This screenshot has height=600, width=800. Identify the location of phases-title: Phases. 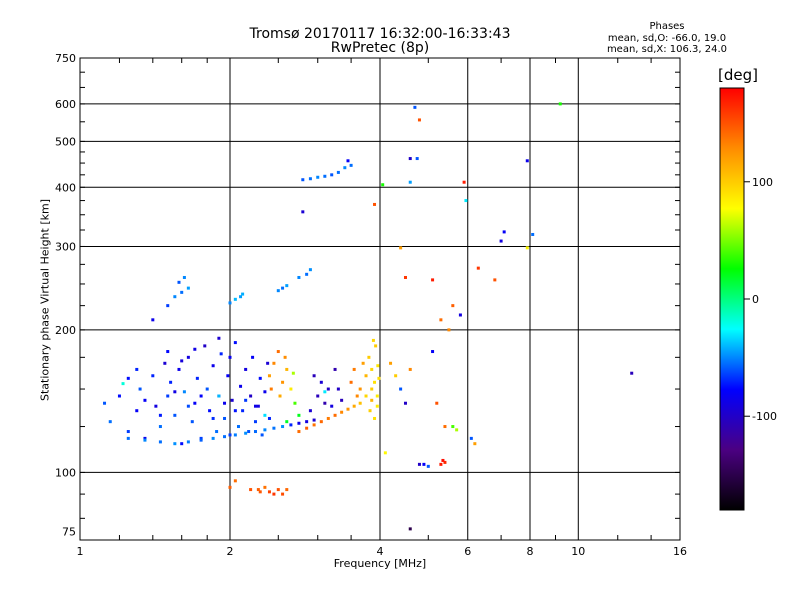
(667, 26).